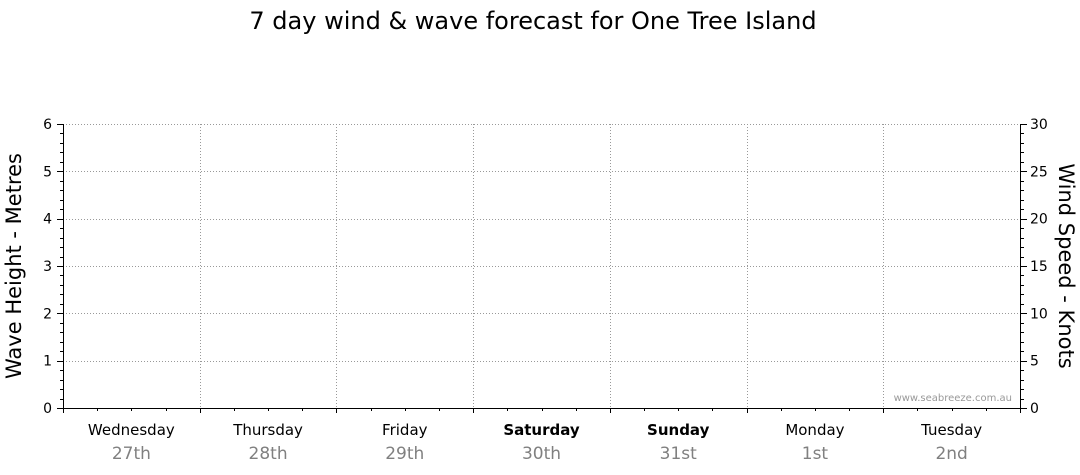 The image size is (1080, 475). What do you see at coordinates (131, 454) in the screenshot?
I see `day-date-label: 27th` at bounding box center [131, 454].